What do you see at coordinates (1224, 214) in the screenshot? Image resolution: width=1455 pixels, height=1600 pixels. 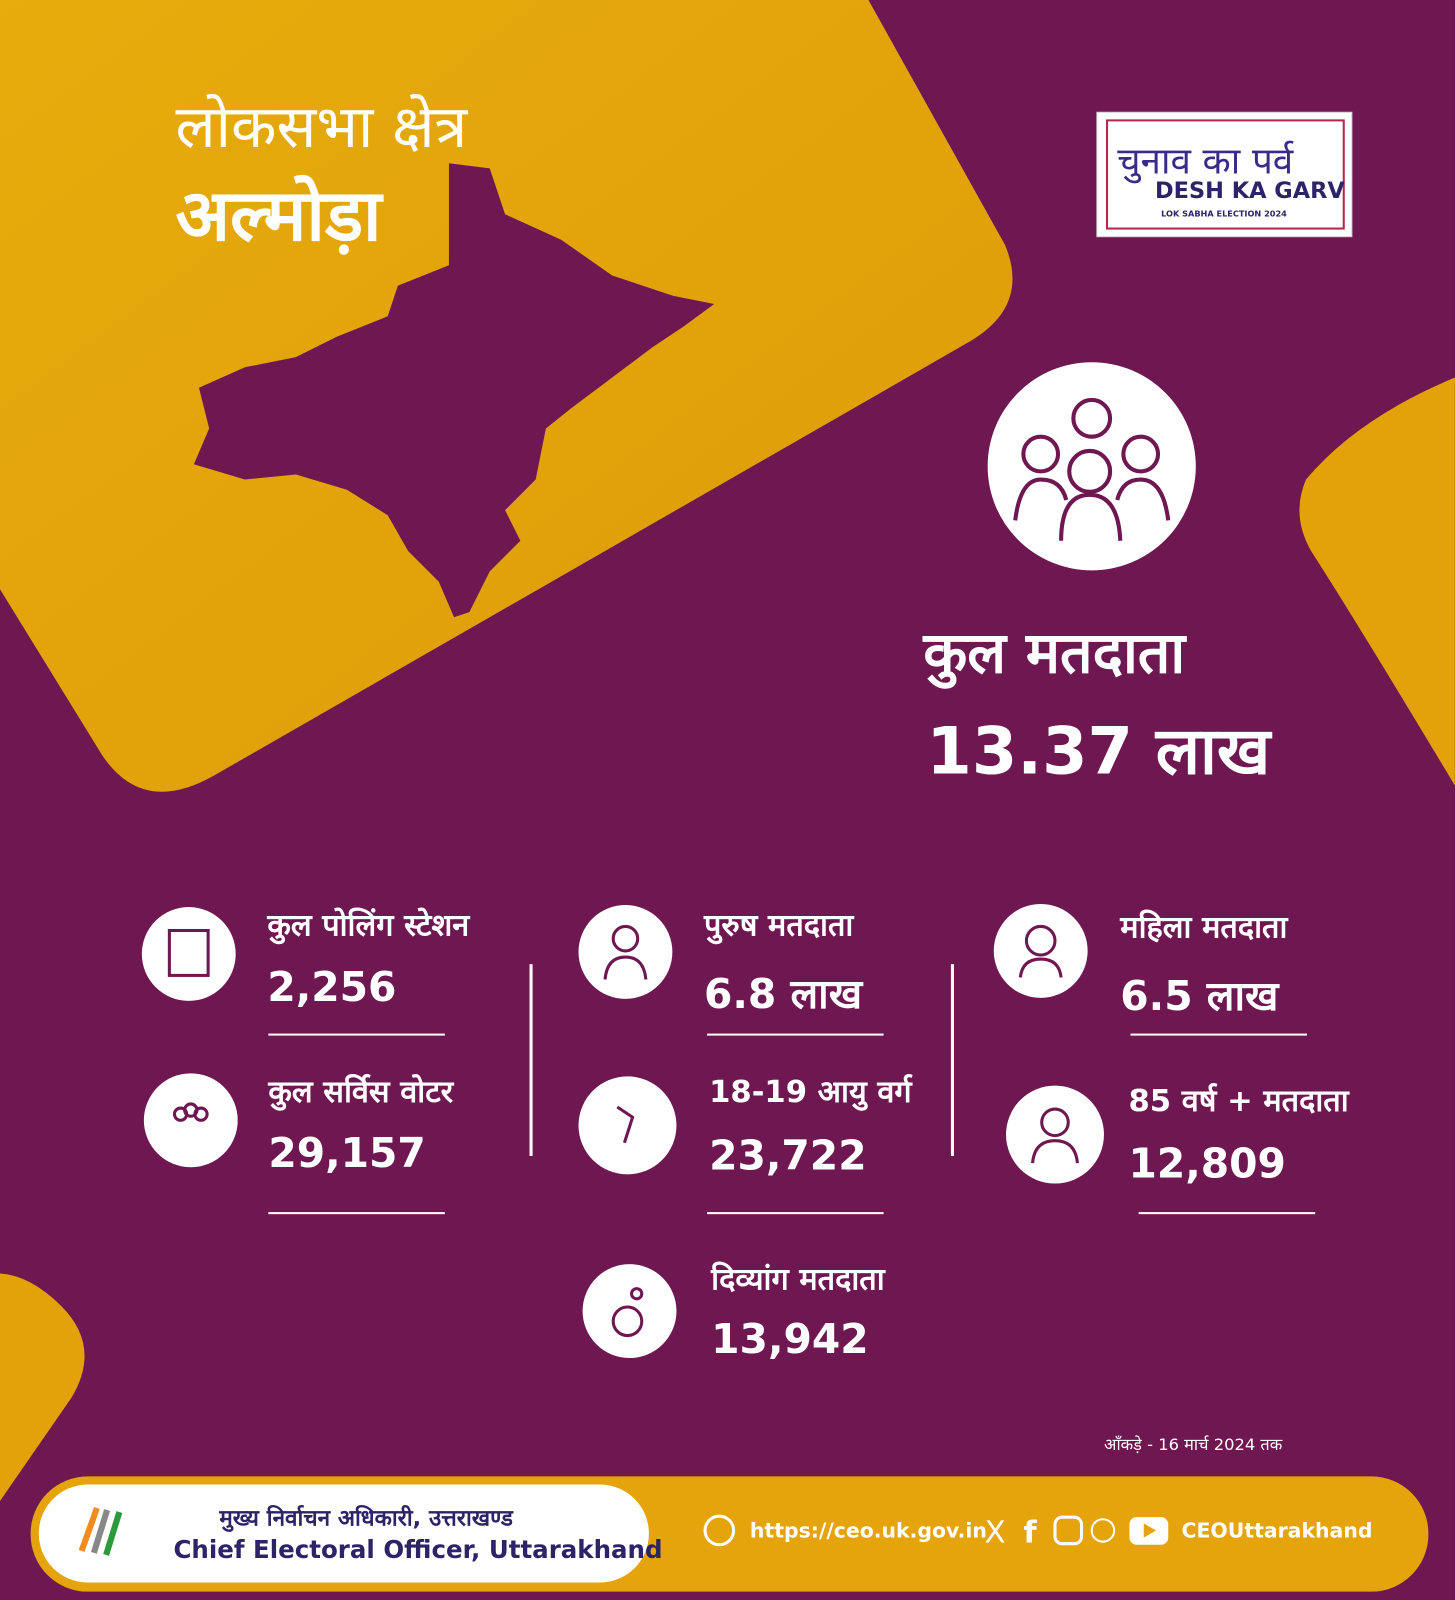 I see `logo-sub: LOK SABHA ELECTION 2024` at bounding box center [1224, 214].